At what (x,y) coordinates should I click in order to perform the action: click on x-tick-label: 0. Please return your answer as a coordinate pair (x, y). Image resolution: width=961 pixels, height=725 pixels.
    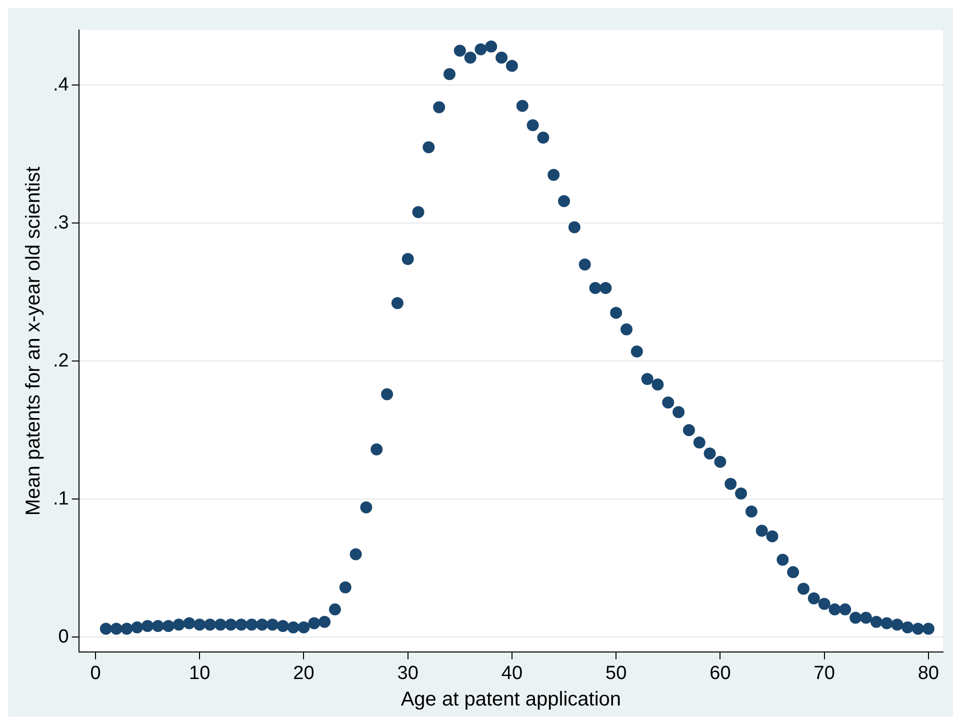
    Looking at the image, I should click on (95, 673).